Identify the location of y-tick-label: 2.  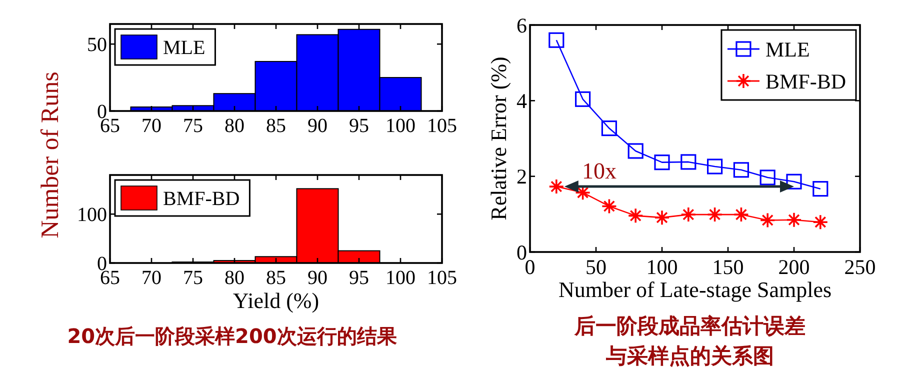
(521, 176).